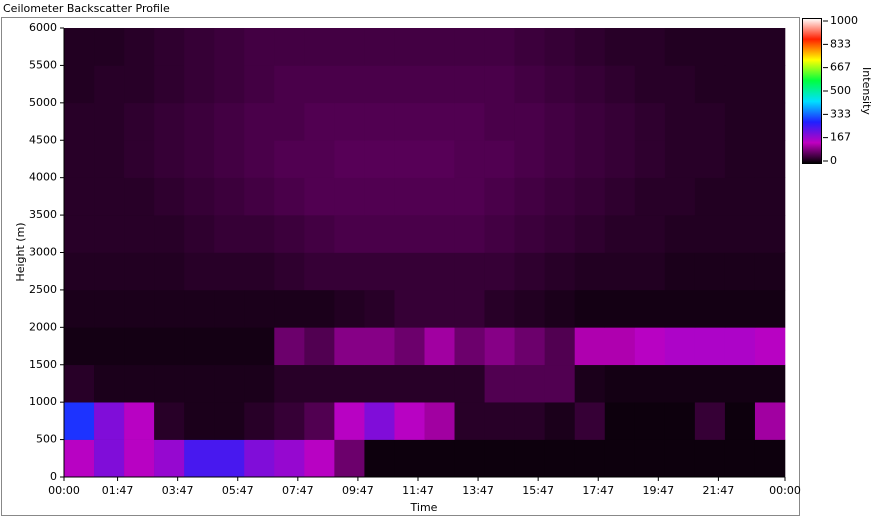 Image resolution: width=876 pixels, height=521 pixels. I want to click on y-tick-label: 4000, so click(43, 177).